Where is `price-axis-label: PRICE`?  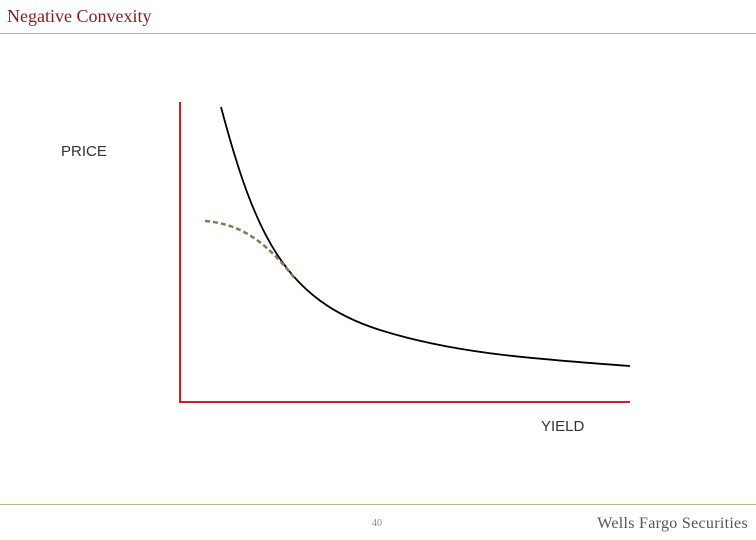 price-axis-label: PRICE is located at coordinates (84, 151).